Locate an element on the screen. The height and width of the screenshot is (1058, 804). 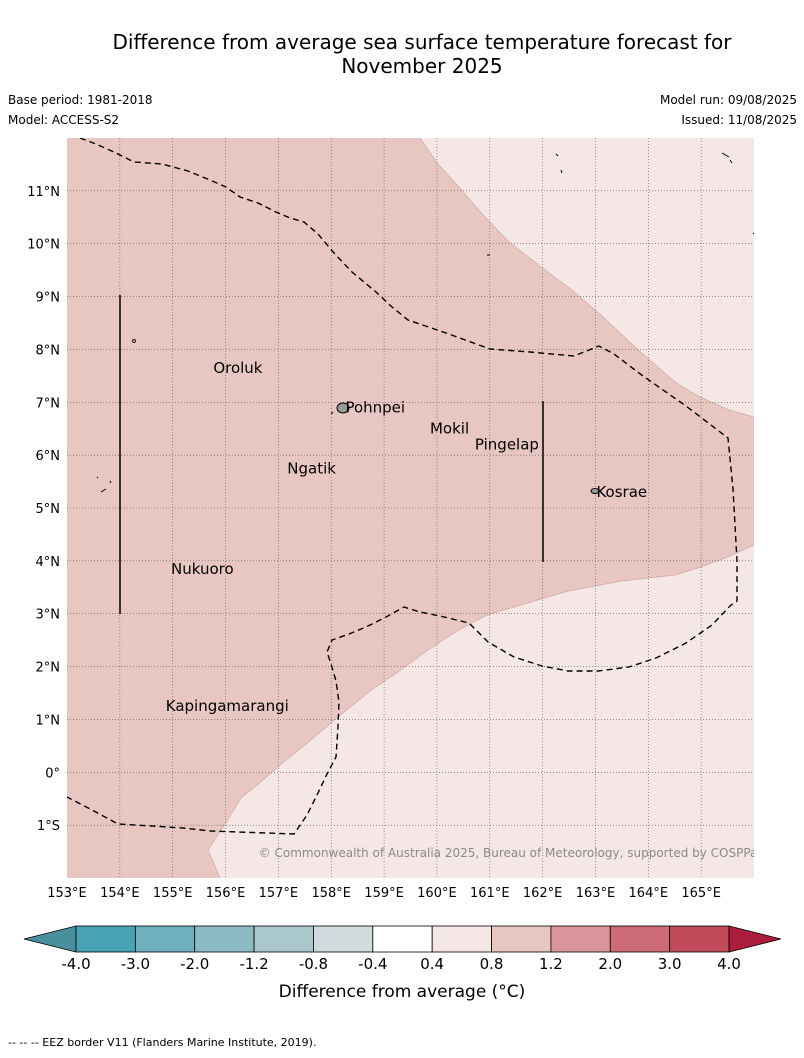
lat-tick-label: 11°N is located at coordinates (43, 192).